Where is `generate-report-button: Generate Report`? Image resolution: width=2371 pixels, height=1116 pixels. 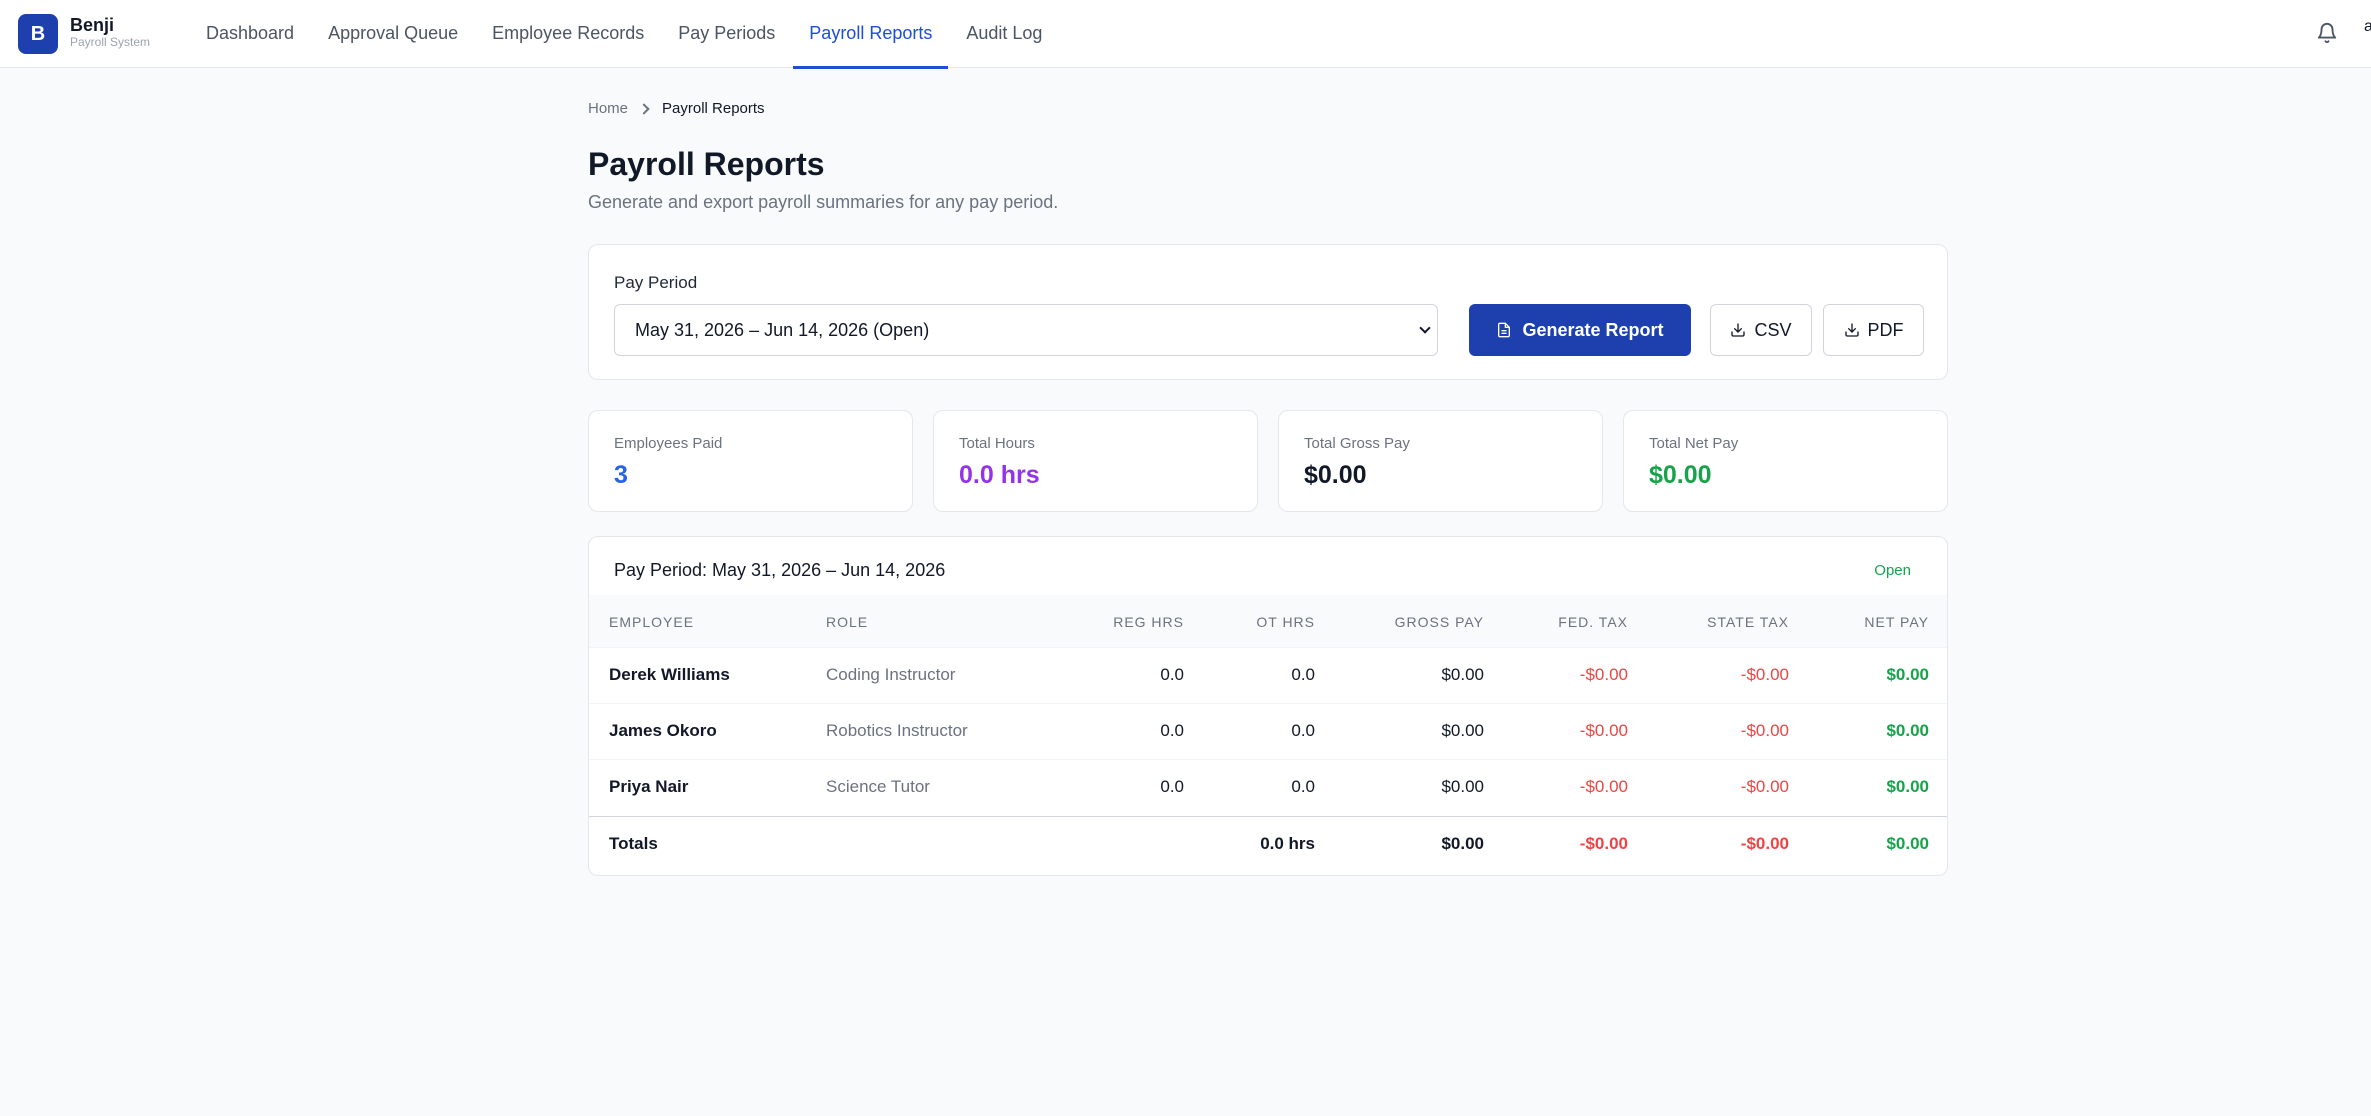 generate-report-button: Generate Report is located at coordinates (1580, 330).